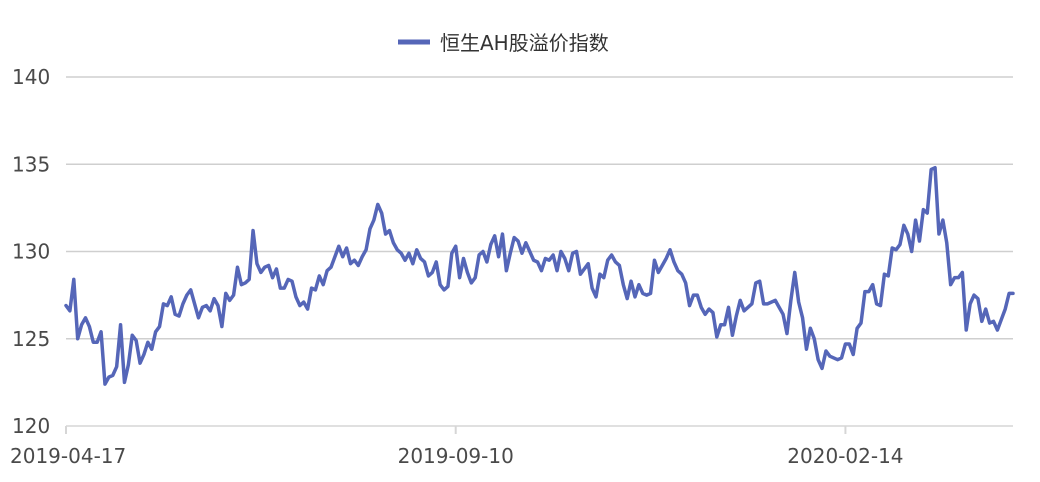 The image size is (1040, 482). I want to click on legend: 恒生AH股溢价指数, so click(503, 43).